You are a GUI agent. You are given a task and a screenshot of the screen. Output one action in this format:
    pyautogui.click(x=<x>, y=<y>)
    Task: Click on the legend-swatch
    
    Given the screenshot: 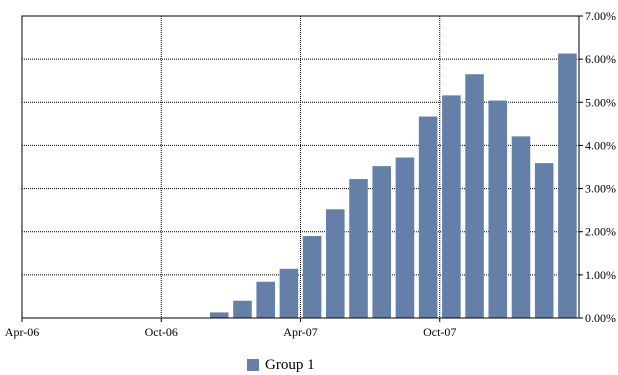 What is the action you would take?
    pyautogui.click(x=253, y=365)
    